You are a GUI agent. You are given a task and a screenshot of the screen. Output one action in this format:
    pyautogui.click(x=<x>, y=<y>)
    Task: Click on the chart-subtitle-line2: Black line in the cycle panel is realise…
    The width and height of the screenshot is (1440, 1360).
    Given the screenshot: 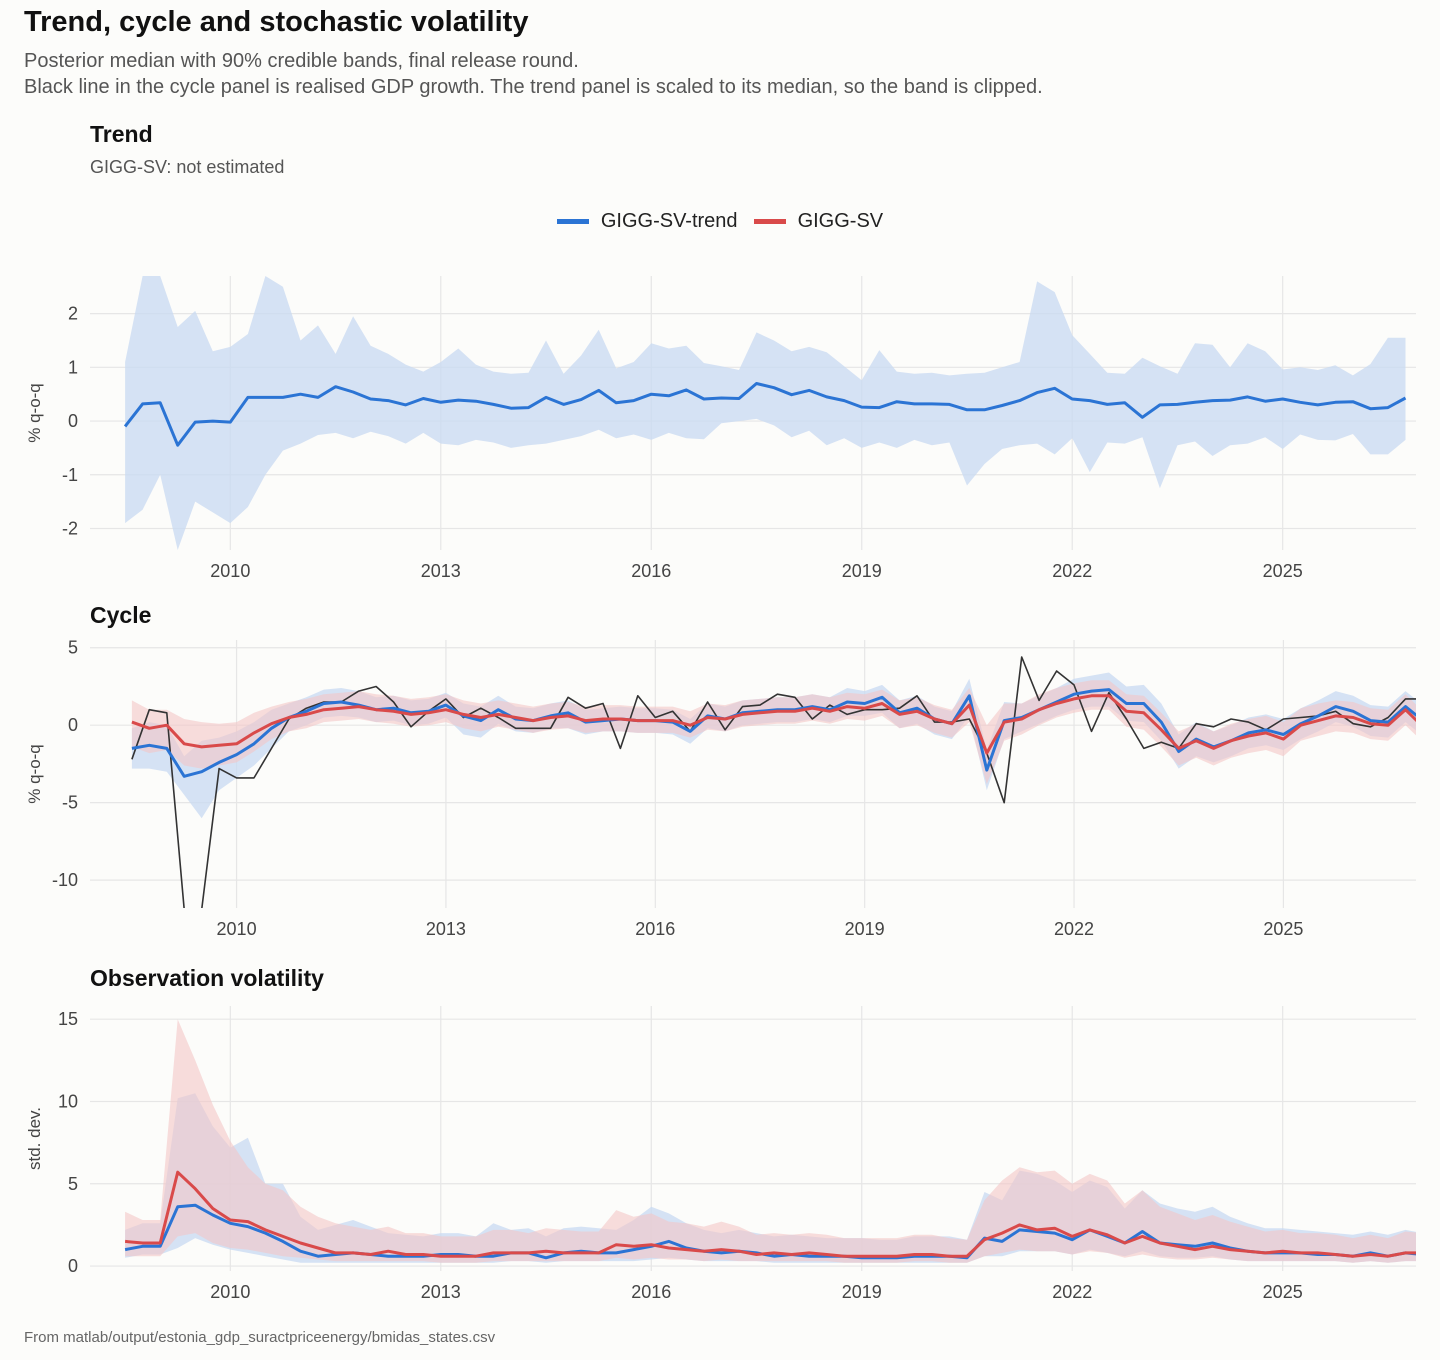 What is the action you would take?
    pyautogui.click(x=533, y=87)
    